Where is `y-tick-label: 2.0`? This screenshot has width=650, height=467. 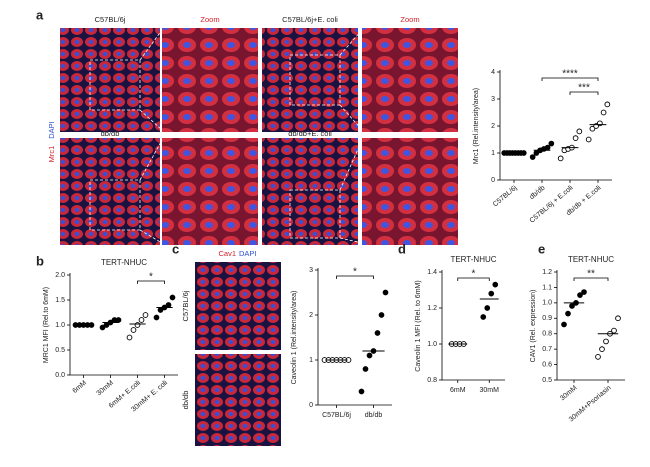 y-tick-label: 2.0 is located at coordinates (60, 275).